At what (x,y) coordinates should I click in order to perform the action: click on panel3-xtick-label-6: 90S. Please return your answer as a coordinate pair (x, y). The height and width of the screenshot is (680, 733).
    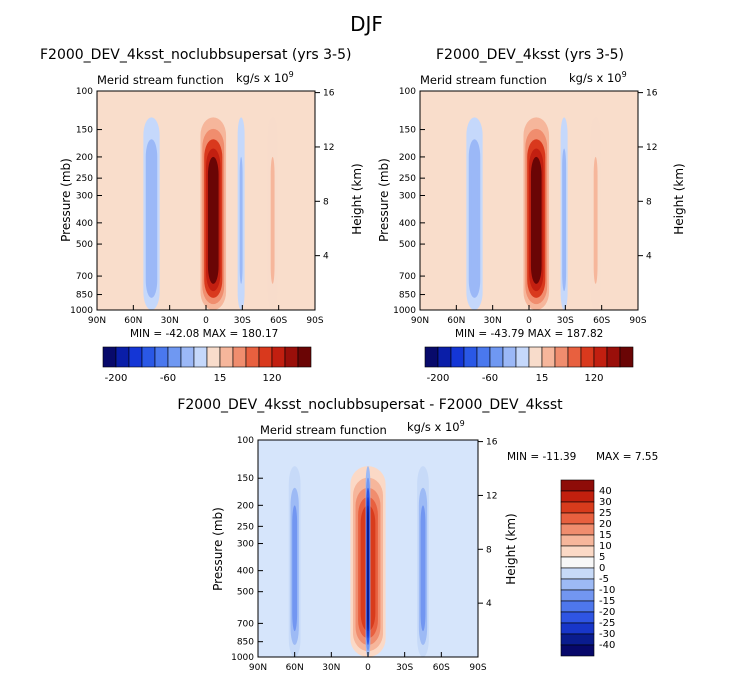
    Looking at the image, I should click on (477, 668).